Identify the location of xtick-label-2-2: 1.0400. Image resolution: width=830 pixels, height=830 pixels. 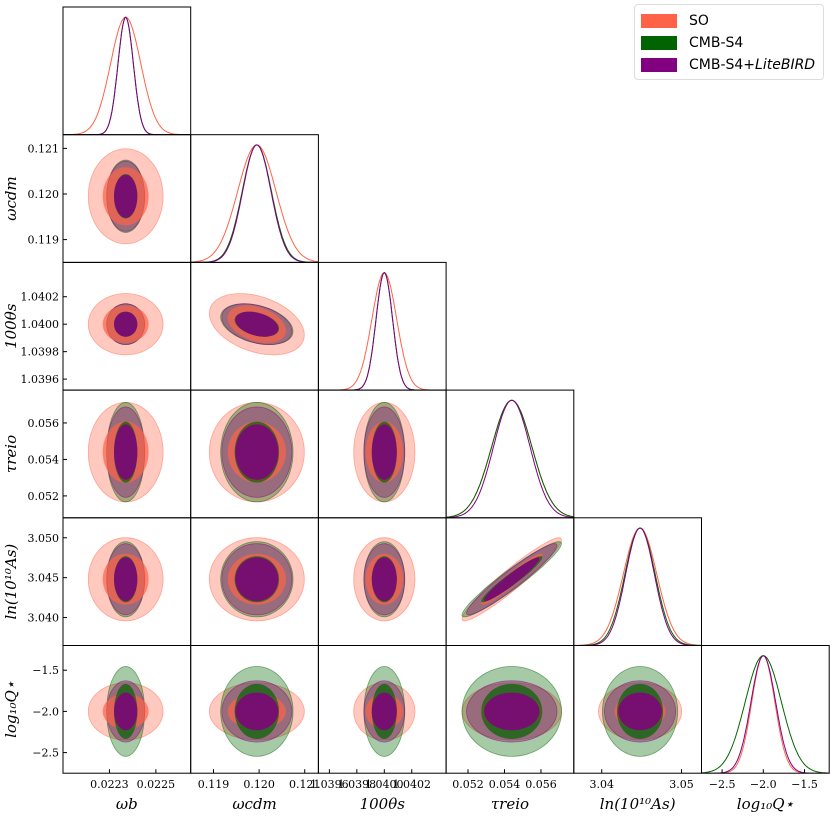
(384, 784).